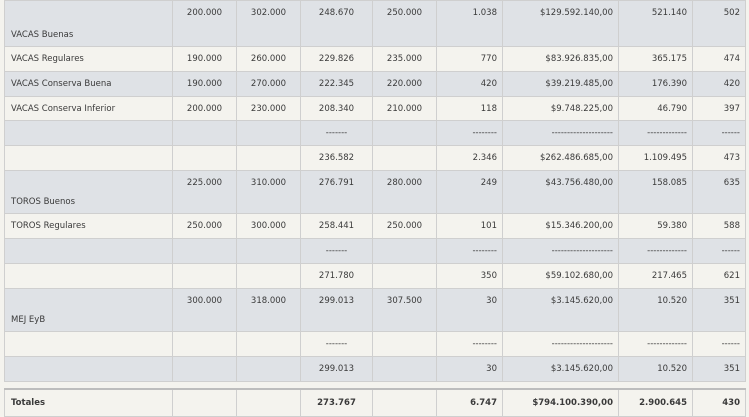  I want to click on cell: 307.500, so click(404, 310).